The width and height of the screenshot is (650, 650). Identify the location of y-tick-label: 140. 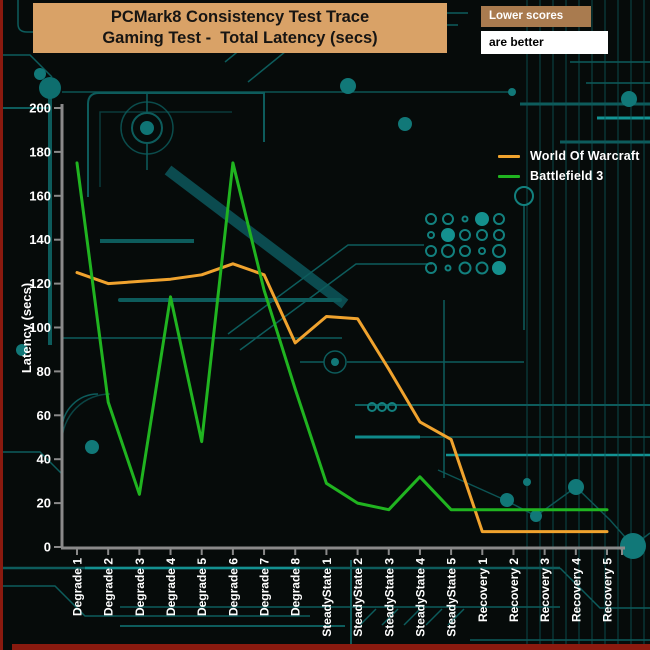
(40, 239).